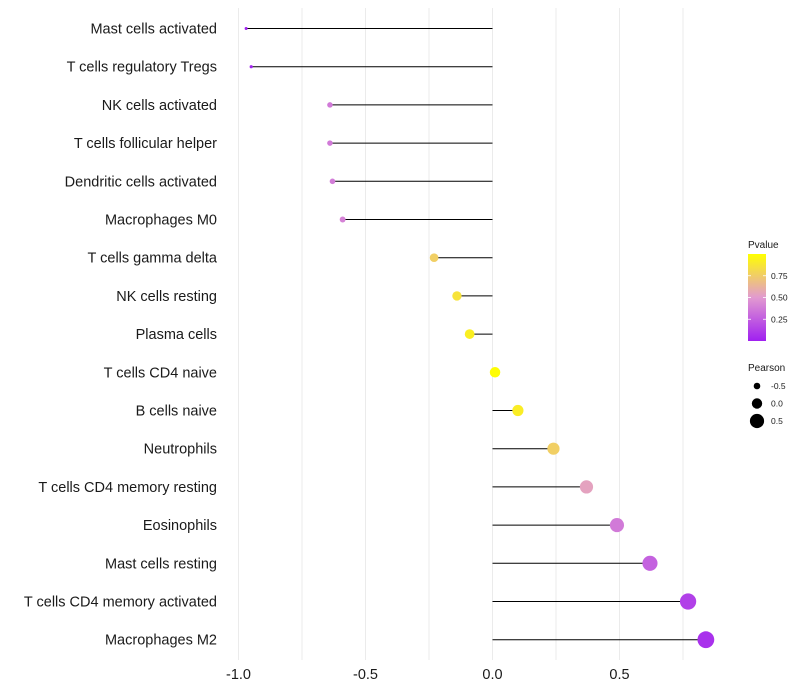 This screenshot has height=700, width=800. Describe the element at coordinates (492, 675) in the screenshot. I see `x-tick-label: 0.0` at that location.